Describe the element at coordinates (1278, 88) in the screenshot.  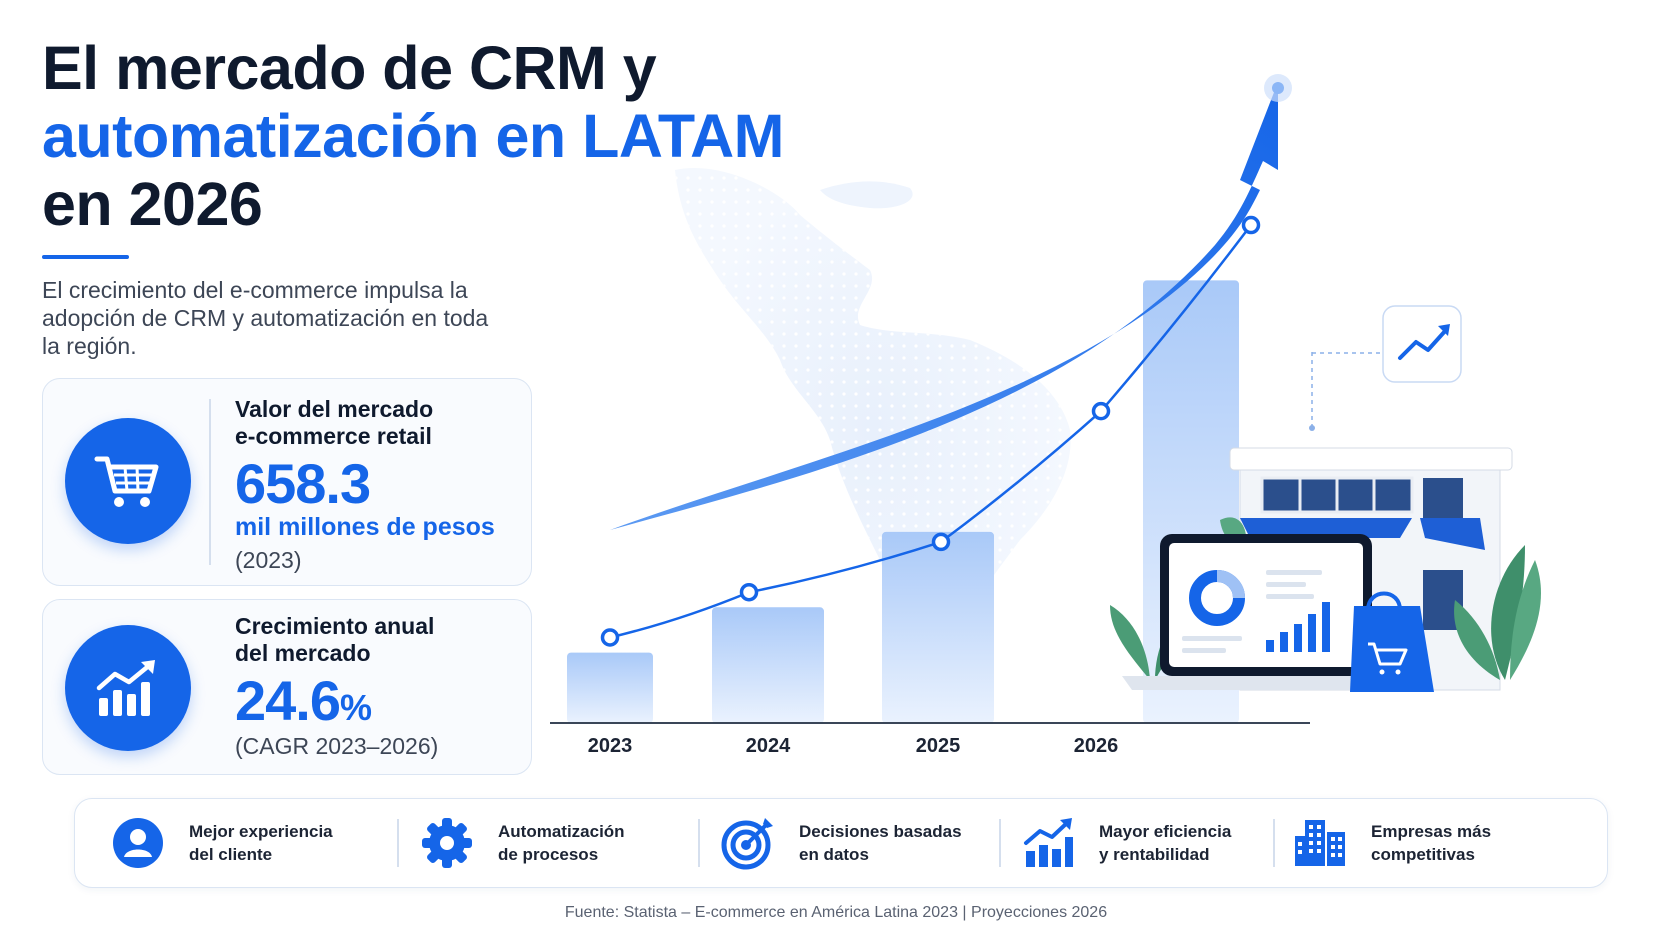
I see `arrow-glow-core` at that location.